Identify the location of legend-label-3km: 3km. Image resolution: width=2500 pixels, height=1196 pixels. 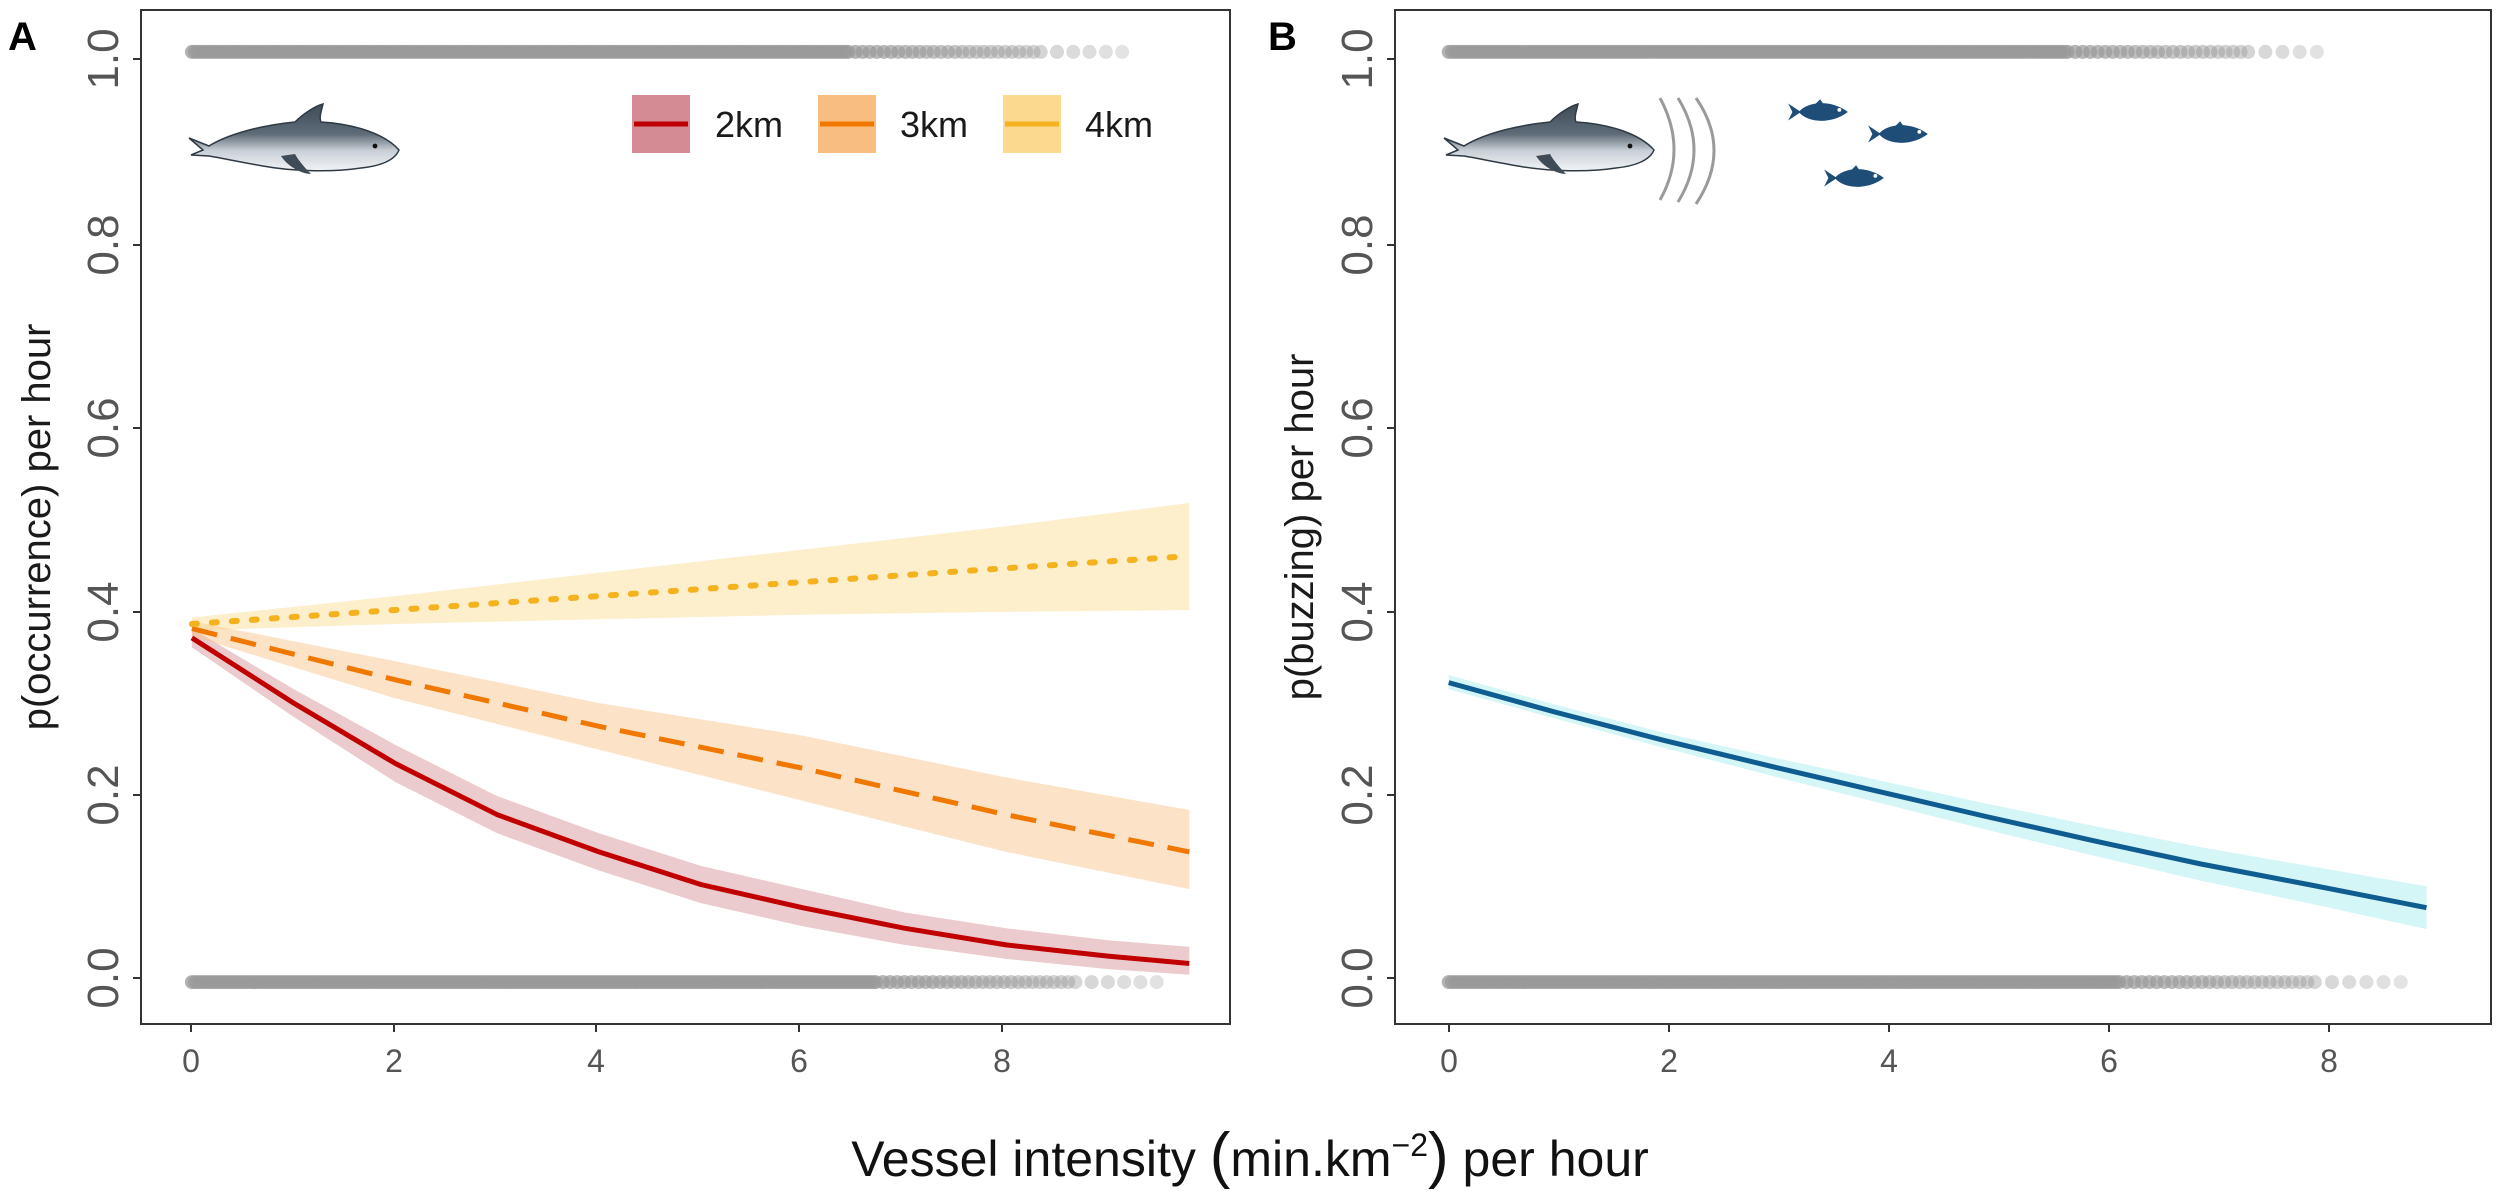
(934, 124).